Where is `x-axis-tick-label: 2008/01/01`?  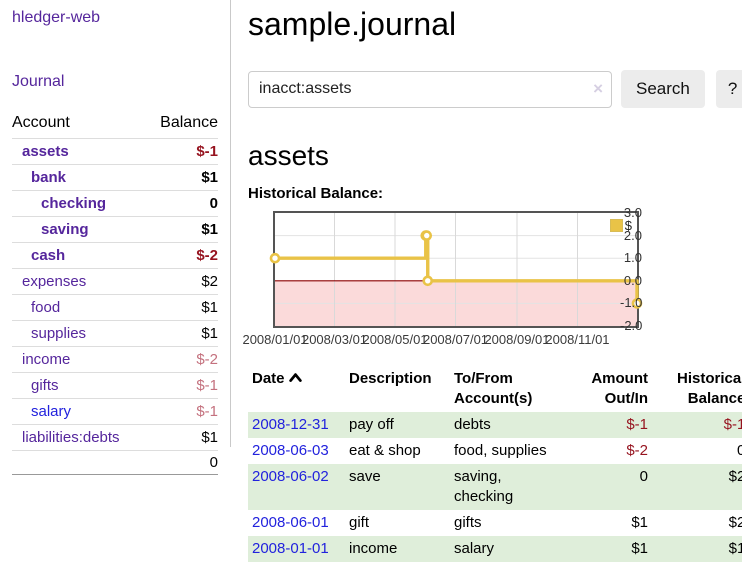
x-axis-tick-label: 2008/01/01 is located at coordinates (275, 339).